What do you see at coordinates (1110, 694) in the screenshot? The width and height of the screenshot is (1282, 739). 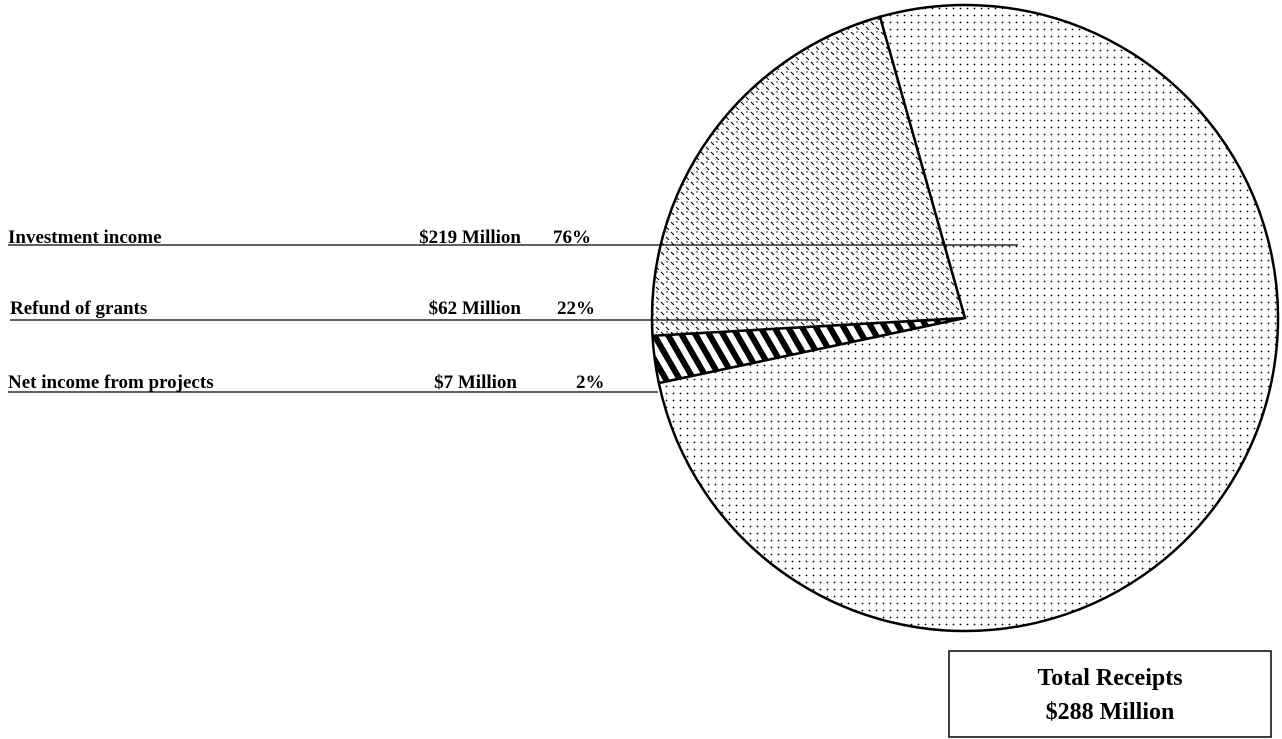 I see `total-receipts-box: Total Receipts $288 Million` at bounding box center [1110, 694].